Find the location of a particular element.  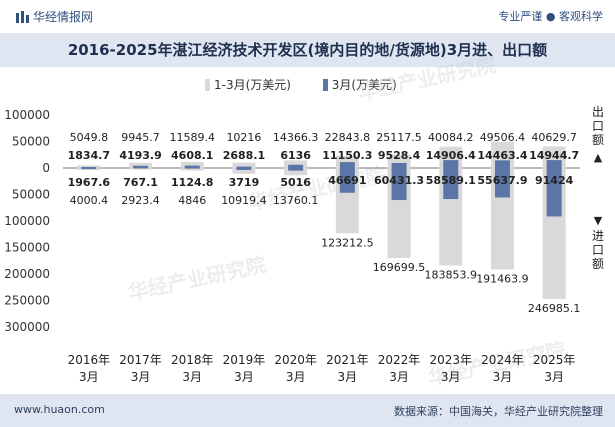

legend-swatch-month is located at coordinates (325, 85).